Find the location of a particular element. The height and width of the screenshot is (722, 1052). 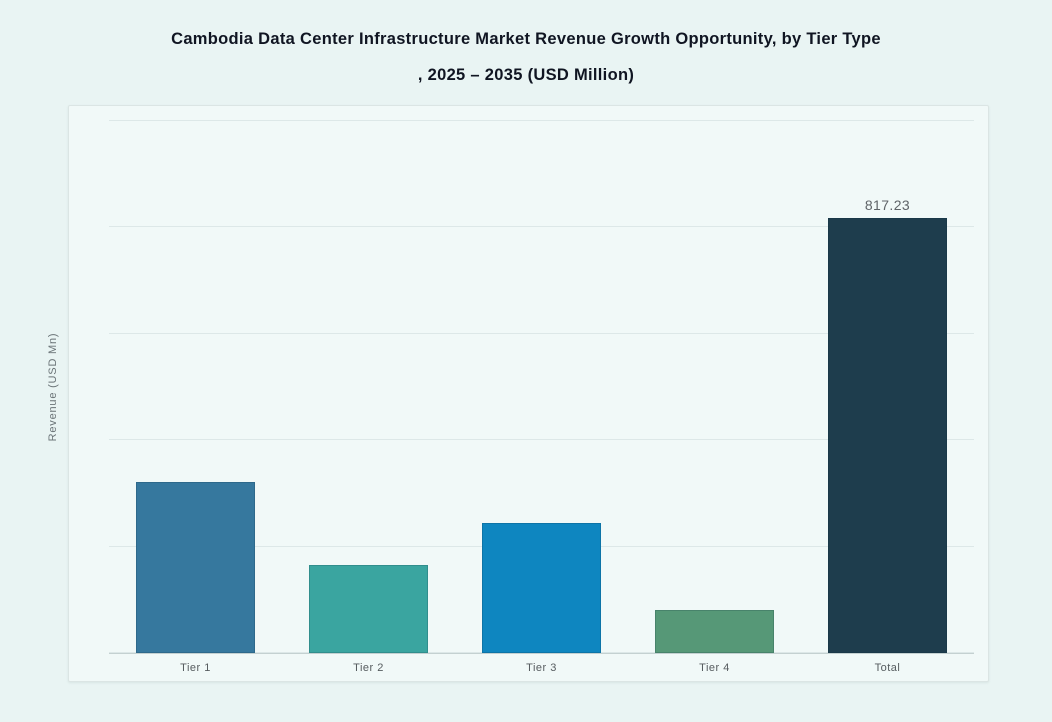

x-axis-labels: Tier 1 Tier 2 Tier 3 Tier 4 Total is located at coordinates (541, 666).